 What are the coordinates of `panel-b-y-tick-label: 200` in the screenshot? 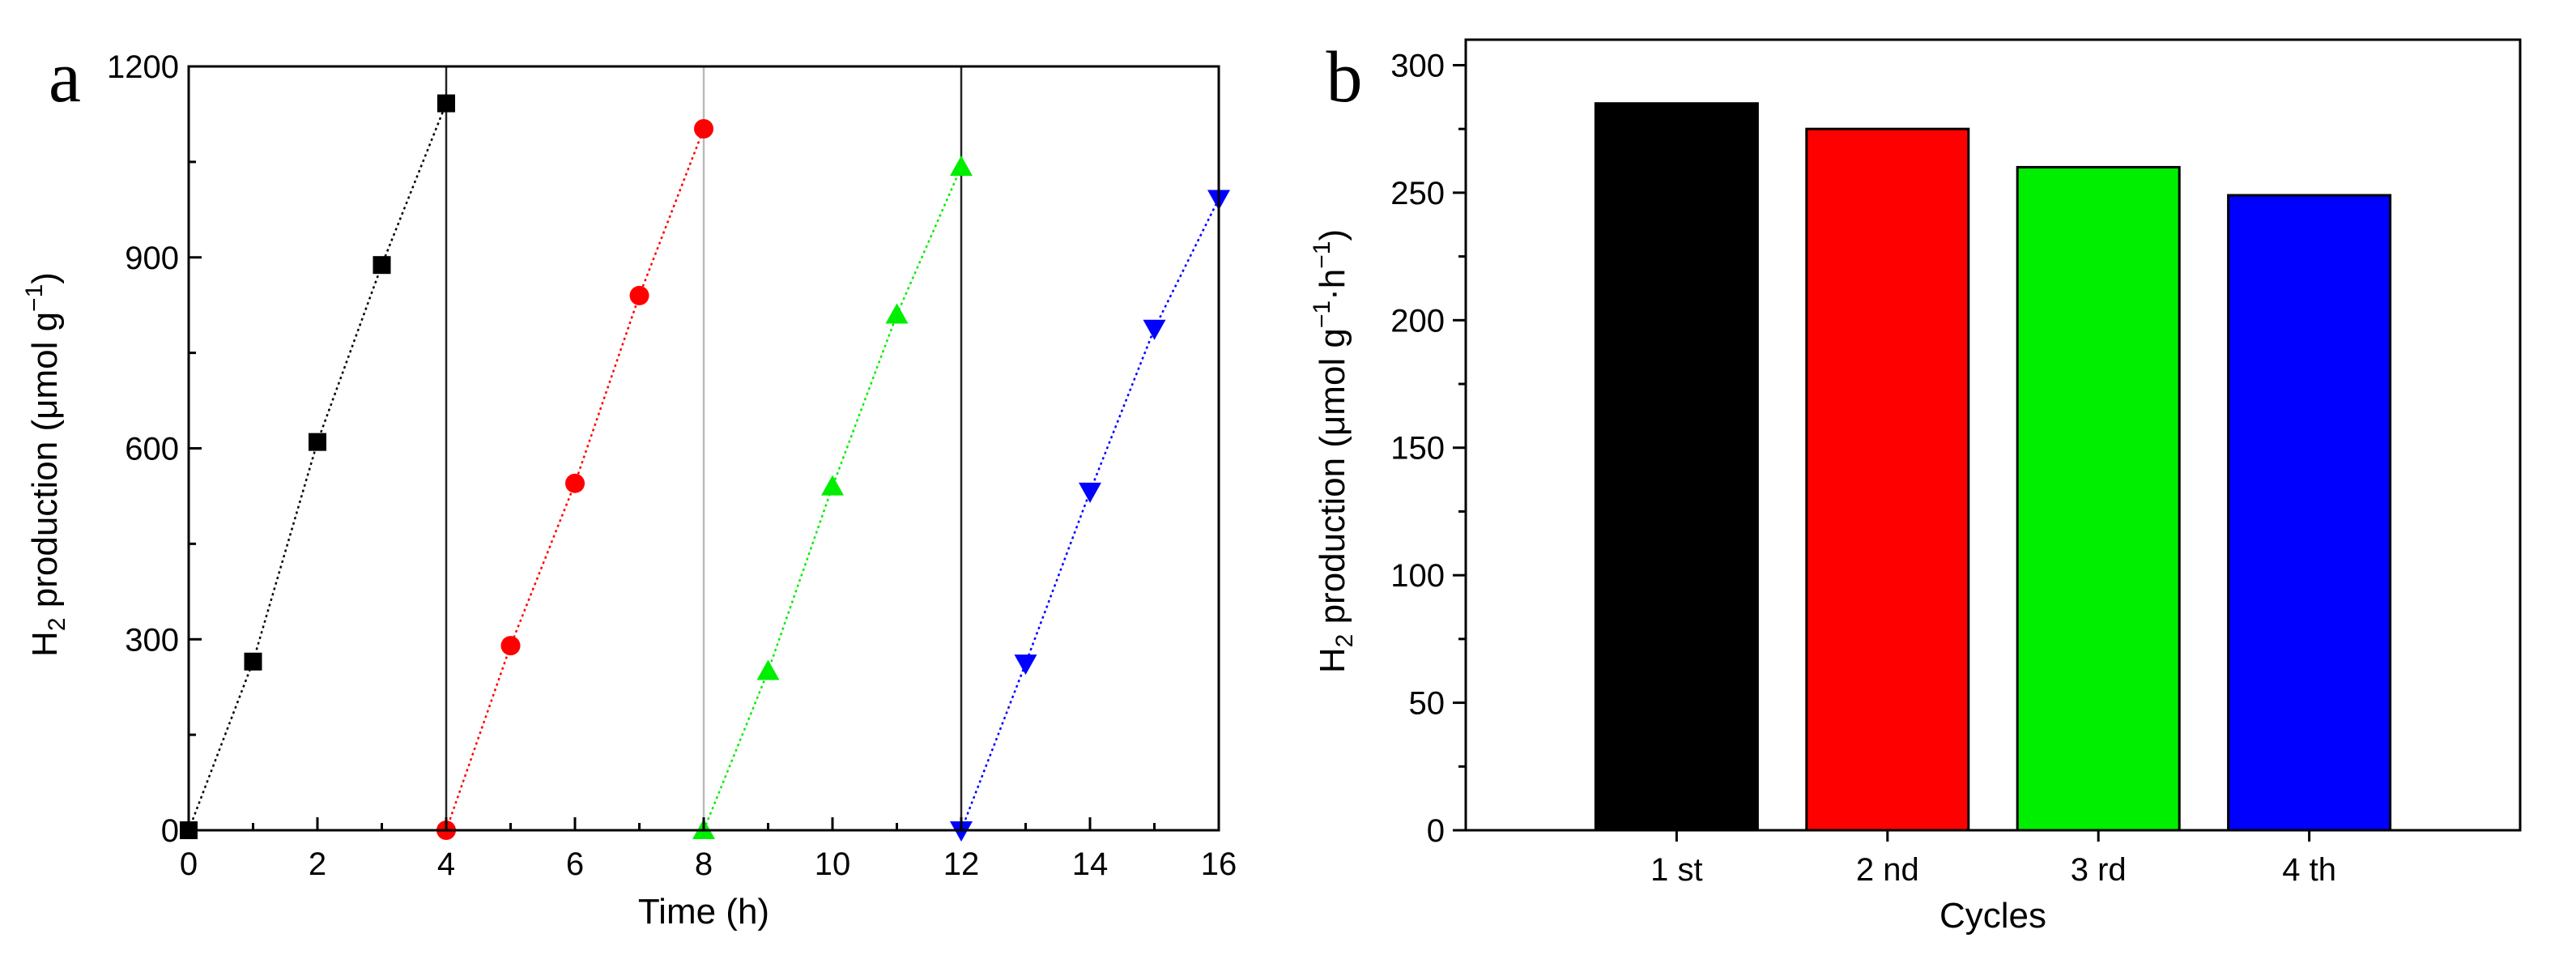 It's located at (1417, 321).